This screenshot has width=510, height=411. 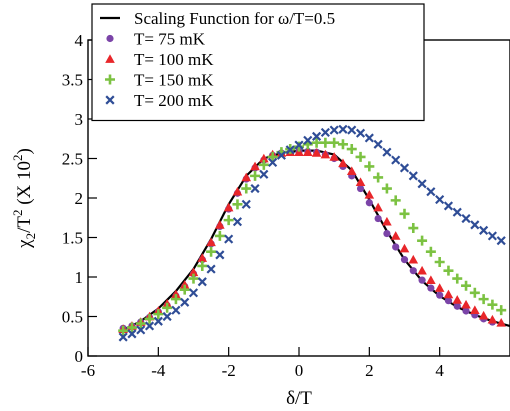 What do you see at coordinates (72, 238) in the screenshot?
I see `y-tick-label: 1.5` at bounding box center [72, 238].